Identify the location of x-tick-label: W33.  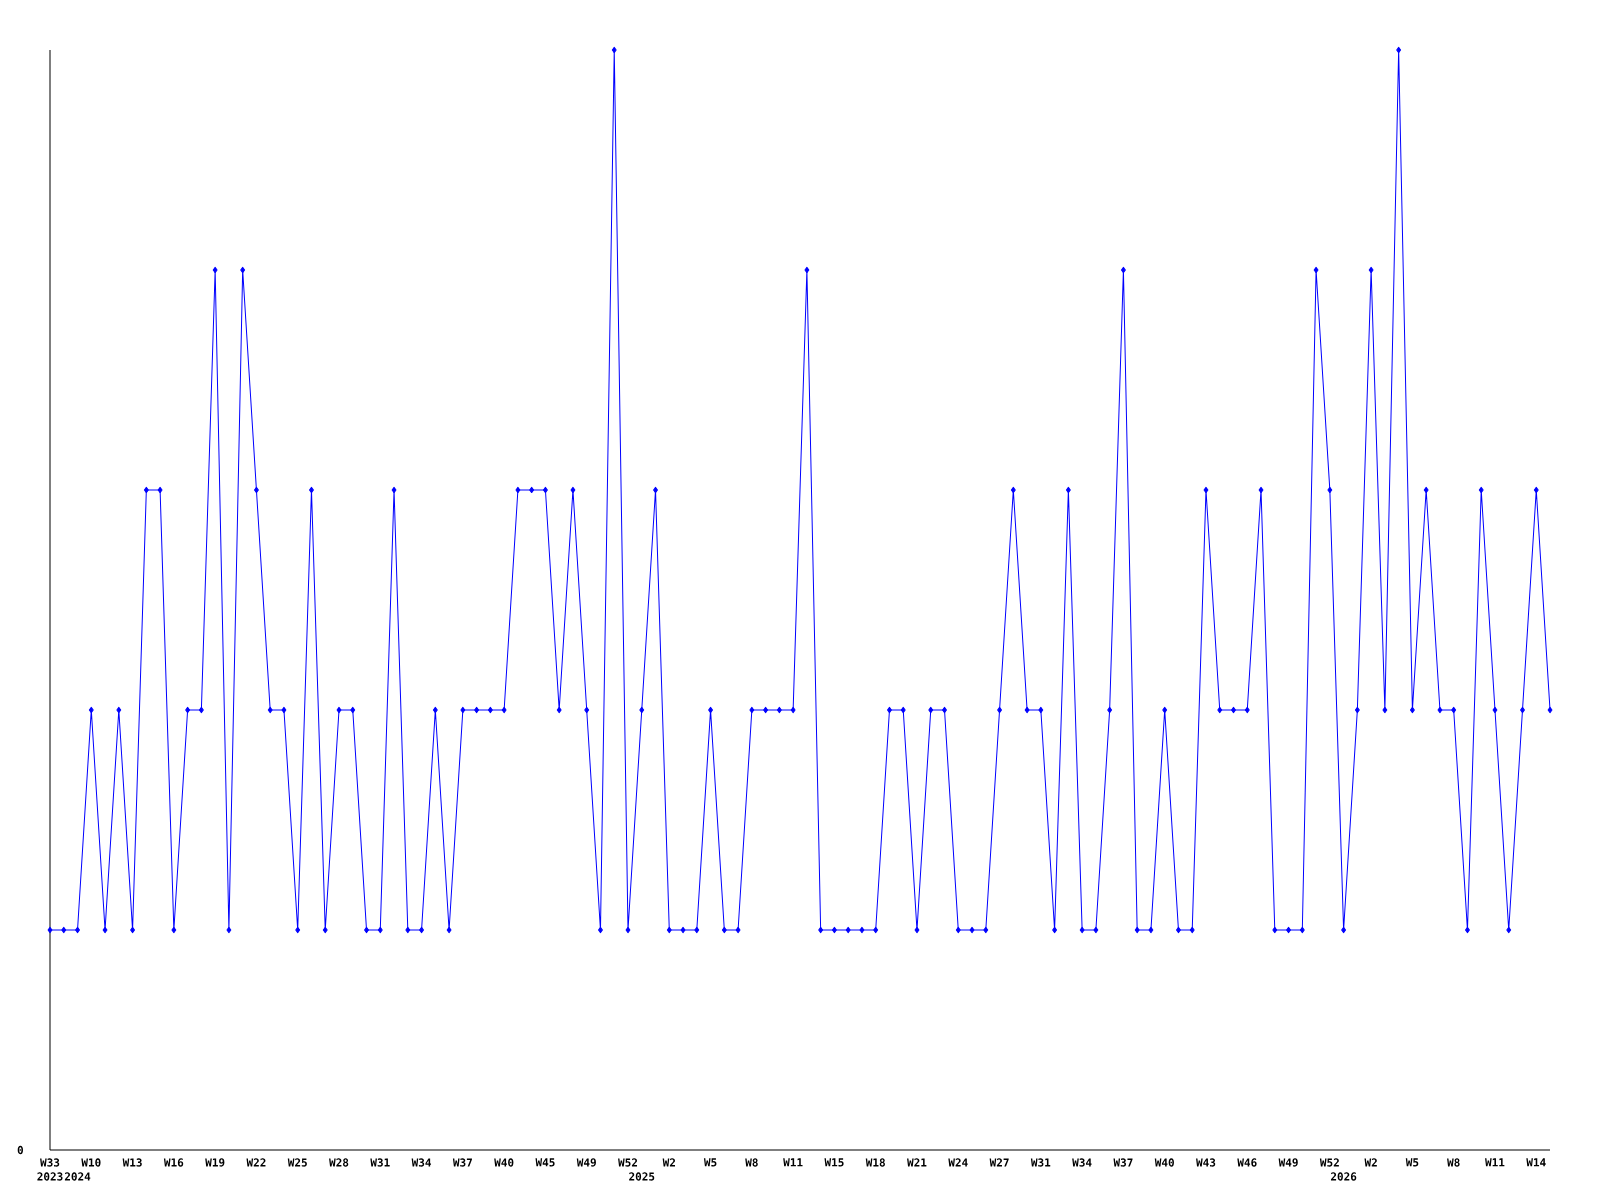
(50, 1162).